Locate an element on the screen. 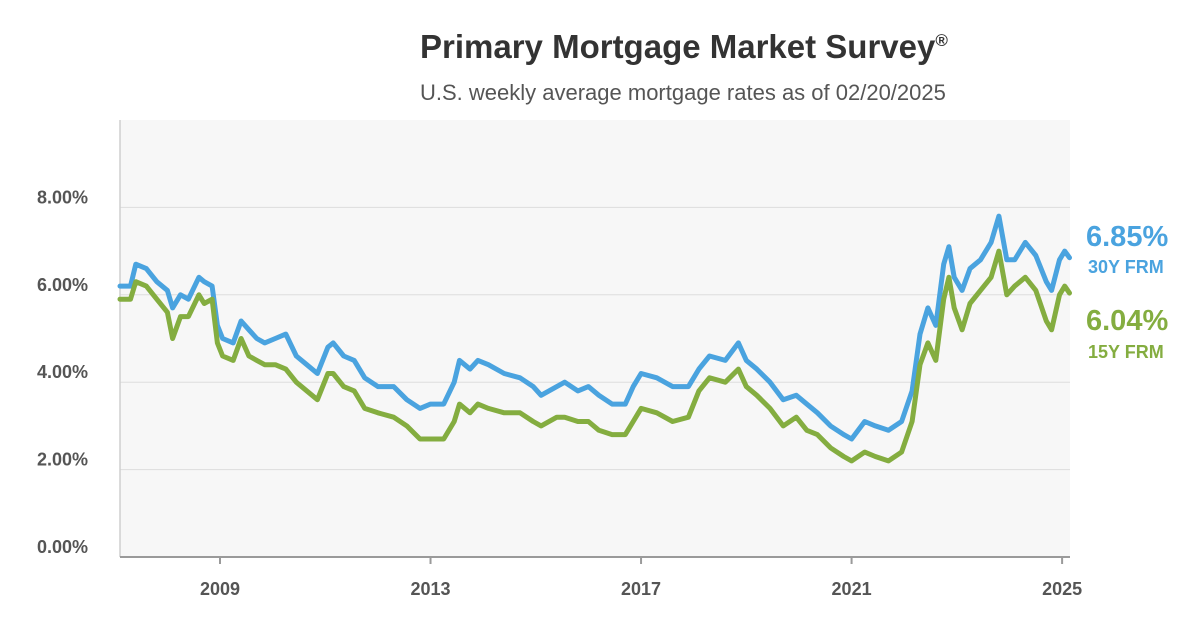 The width and height of the screenshot is (1200, 630). chart-title: Primary Mortgage Market Survey® is located at coordinates (684, 47).